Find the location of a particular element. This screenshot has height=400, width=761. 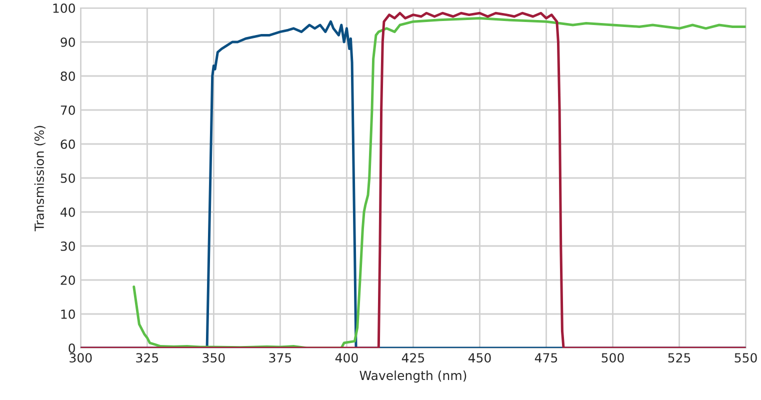

y-tick-label: 10 is located at coordinates (68, 314).